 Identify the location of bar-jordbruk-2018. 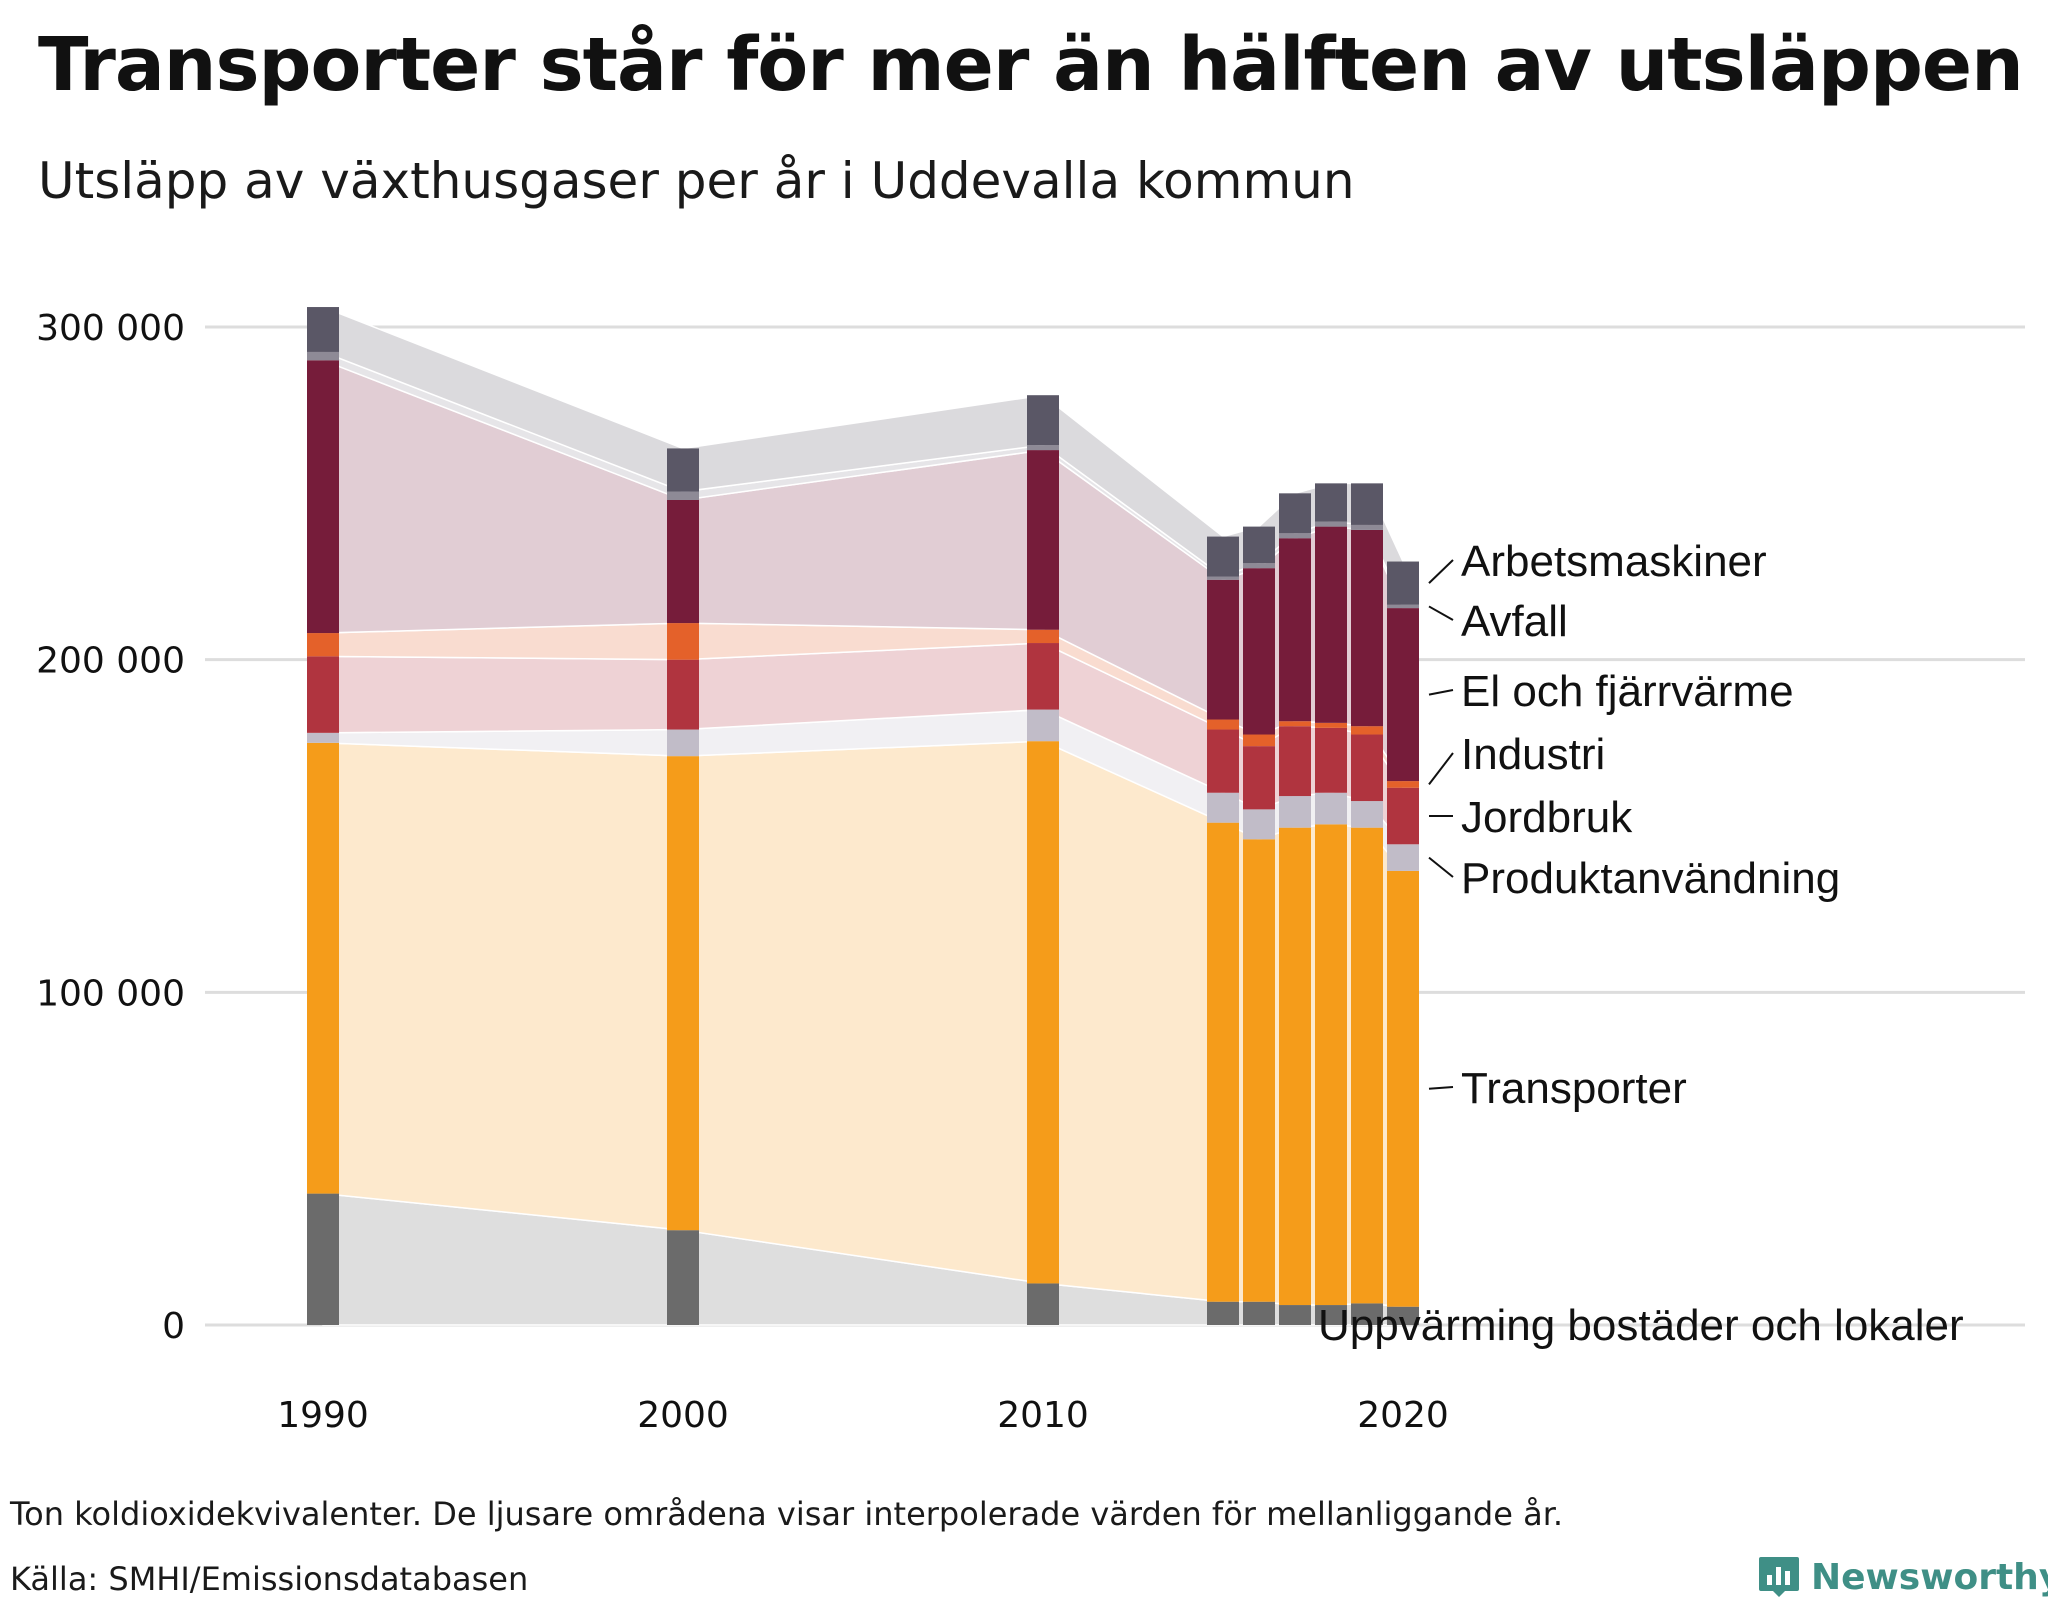
(1331, 760).